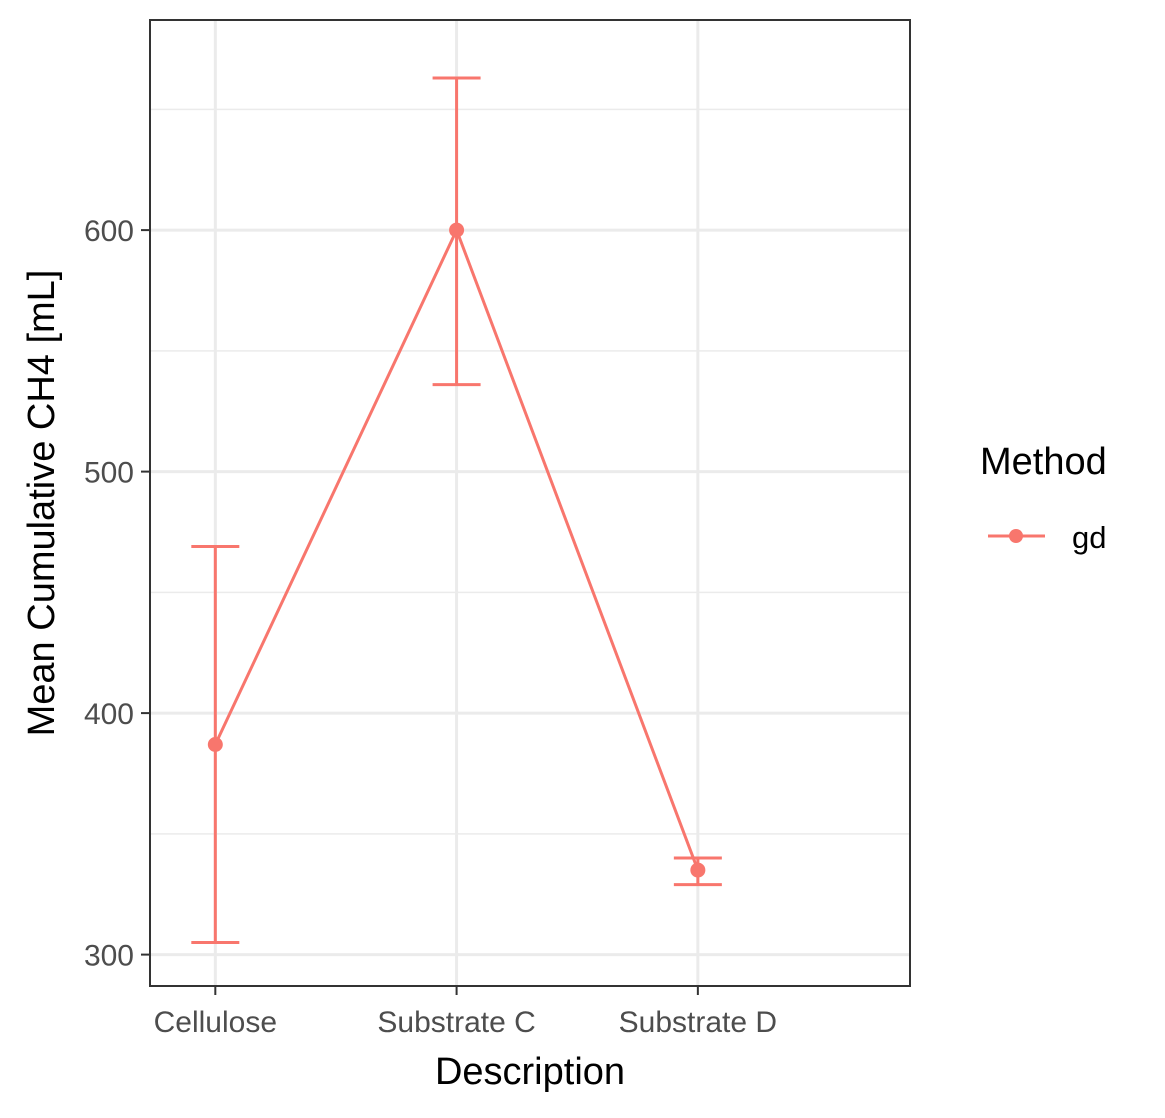 The width and height of the screenshot is (1165, 1118). I want to click on y-tick-label: 600, so click(109, 231).